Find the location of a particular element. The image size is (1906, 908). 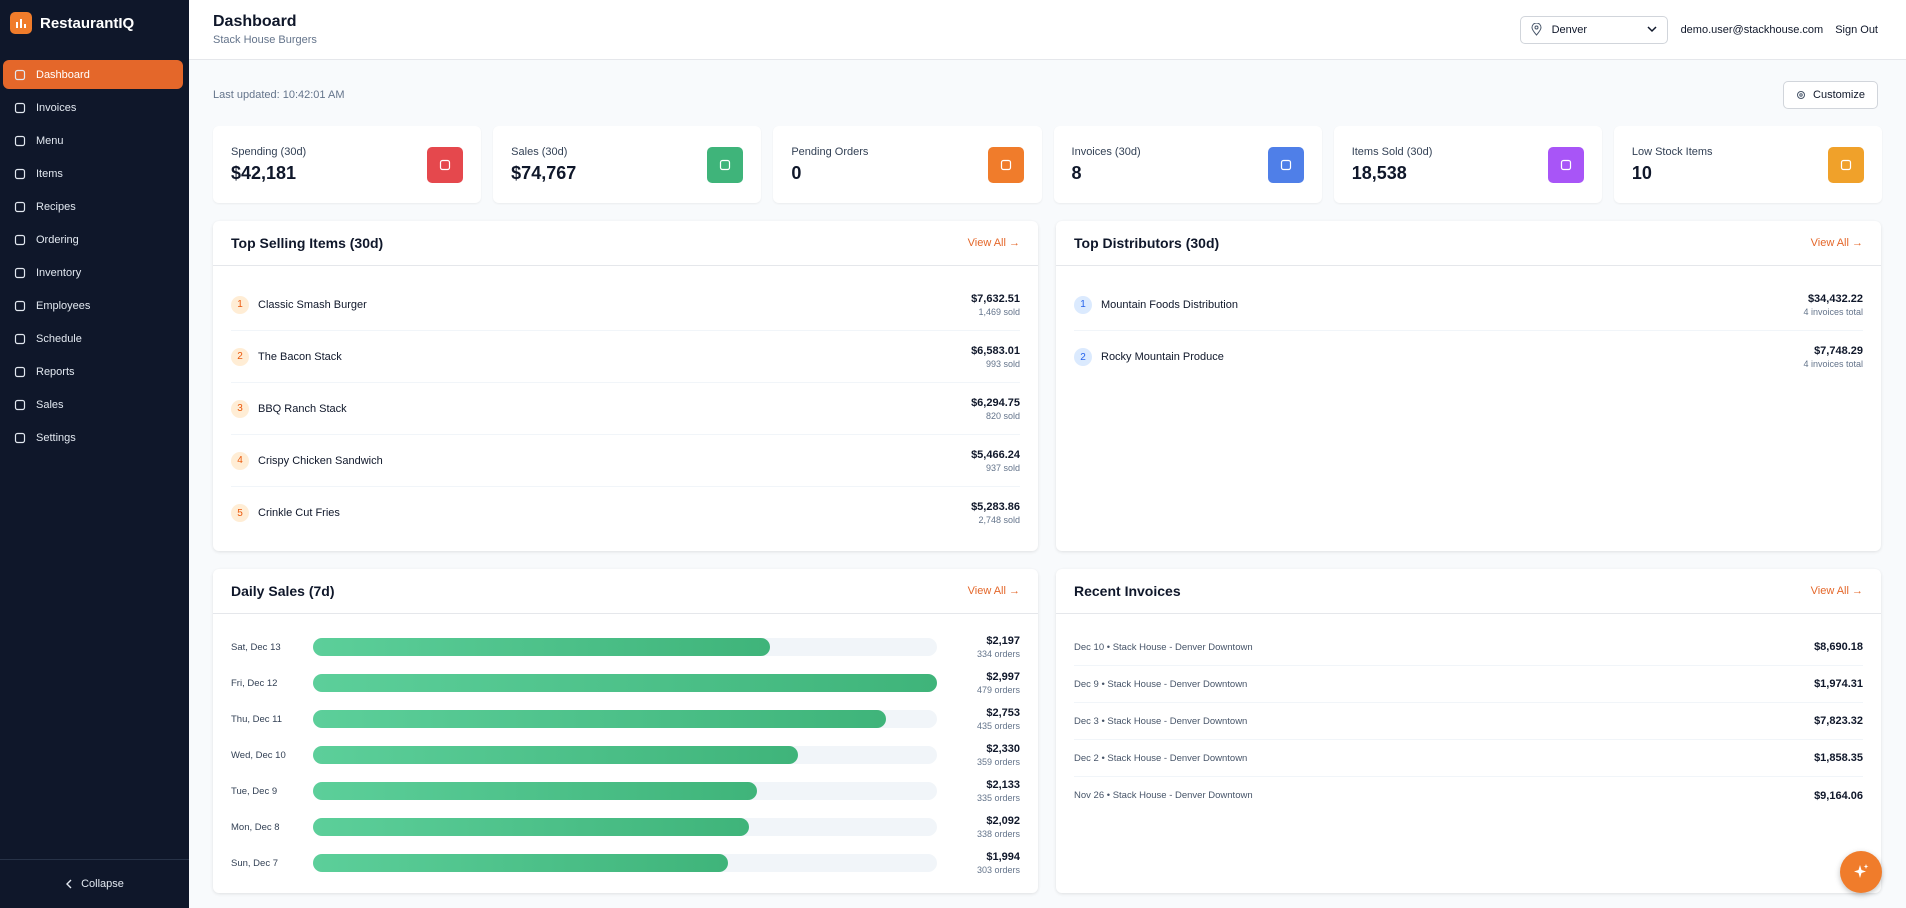

nav-item: Recipes is located at coordinates (93, 206).